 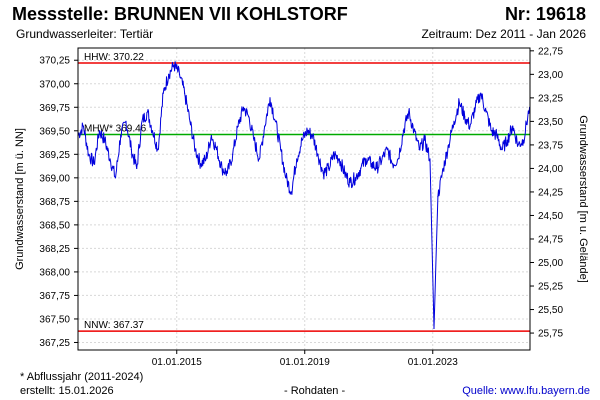 What do you see at coordinates (54, 249) in the screenshot?
I see `y-tick-label-left: 368,25` at bounding box center [54, 249].